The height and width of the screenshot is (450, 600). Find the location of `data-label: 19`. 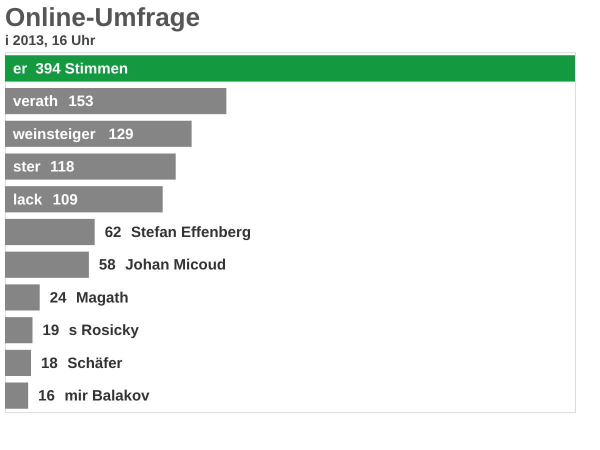

data-label: 19 is located at coordinates (51, 331).